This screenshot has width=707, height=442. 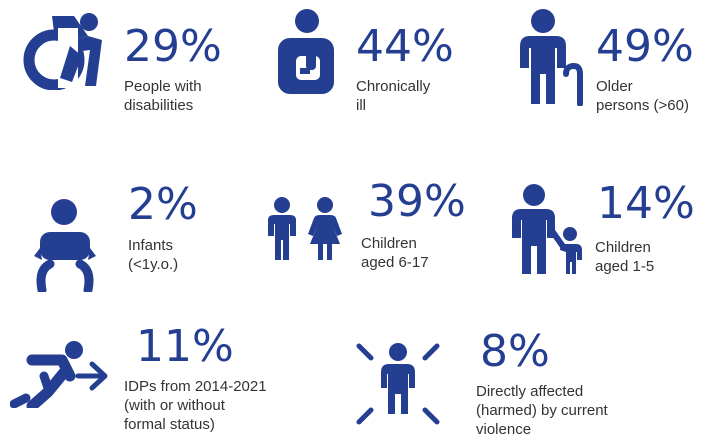 What do you see at coordinates (395, 253) in the screenshot?
I see `stat-label: Children aged 6-17` at bounding box center [395, 253].